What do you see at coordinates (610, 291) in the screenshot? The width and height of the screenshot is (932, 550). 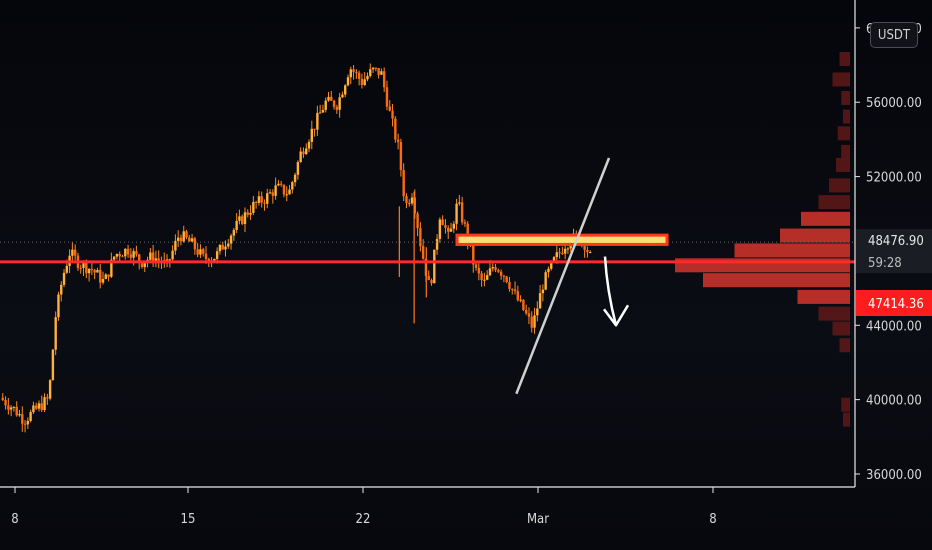 I see `down-arrow` at bounding box center [610, 291].